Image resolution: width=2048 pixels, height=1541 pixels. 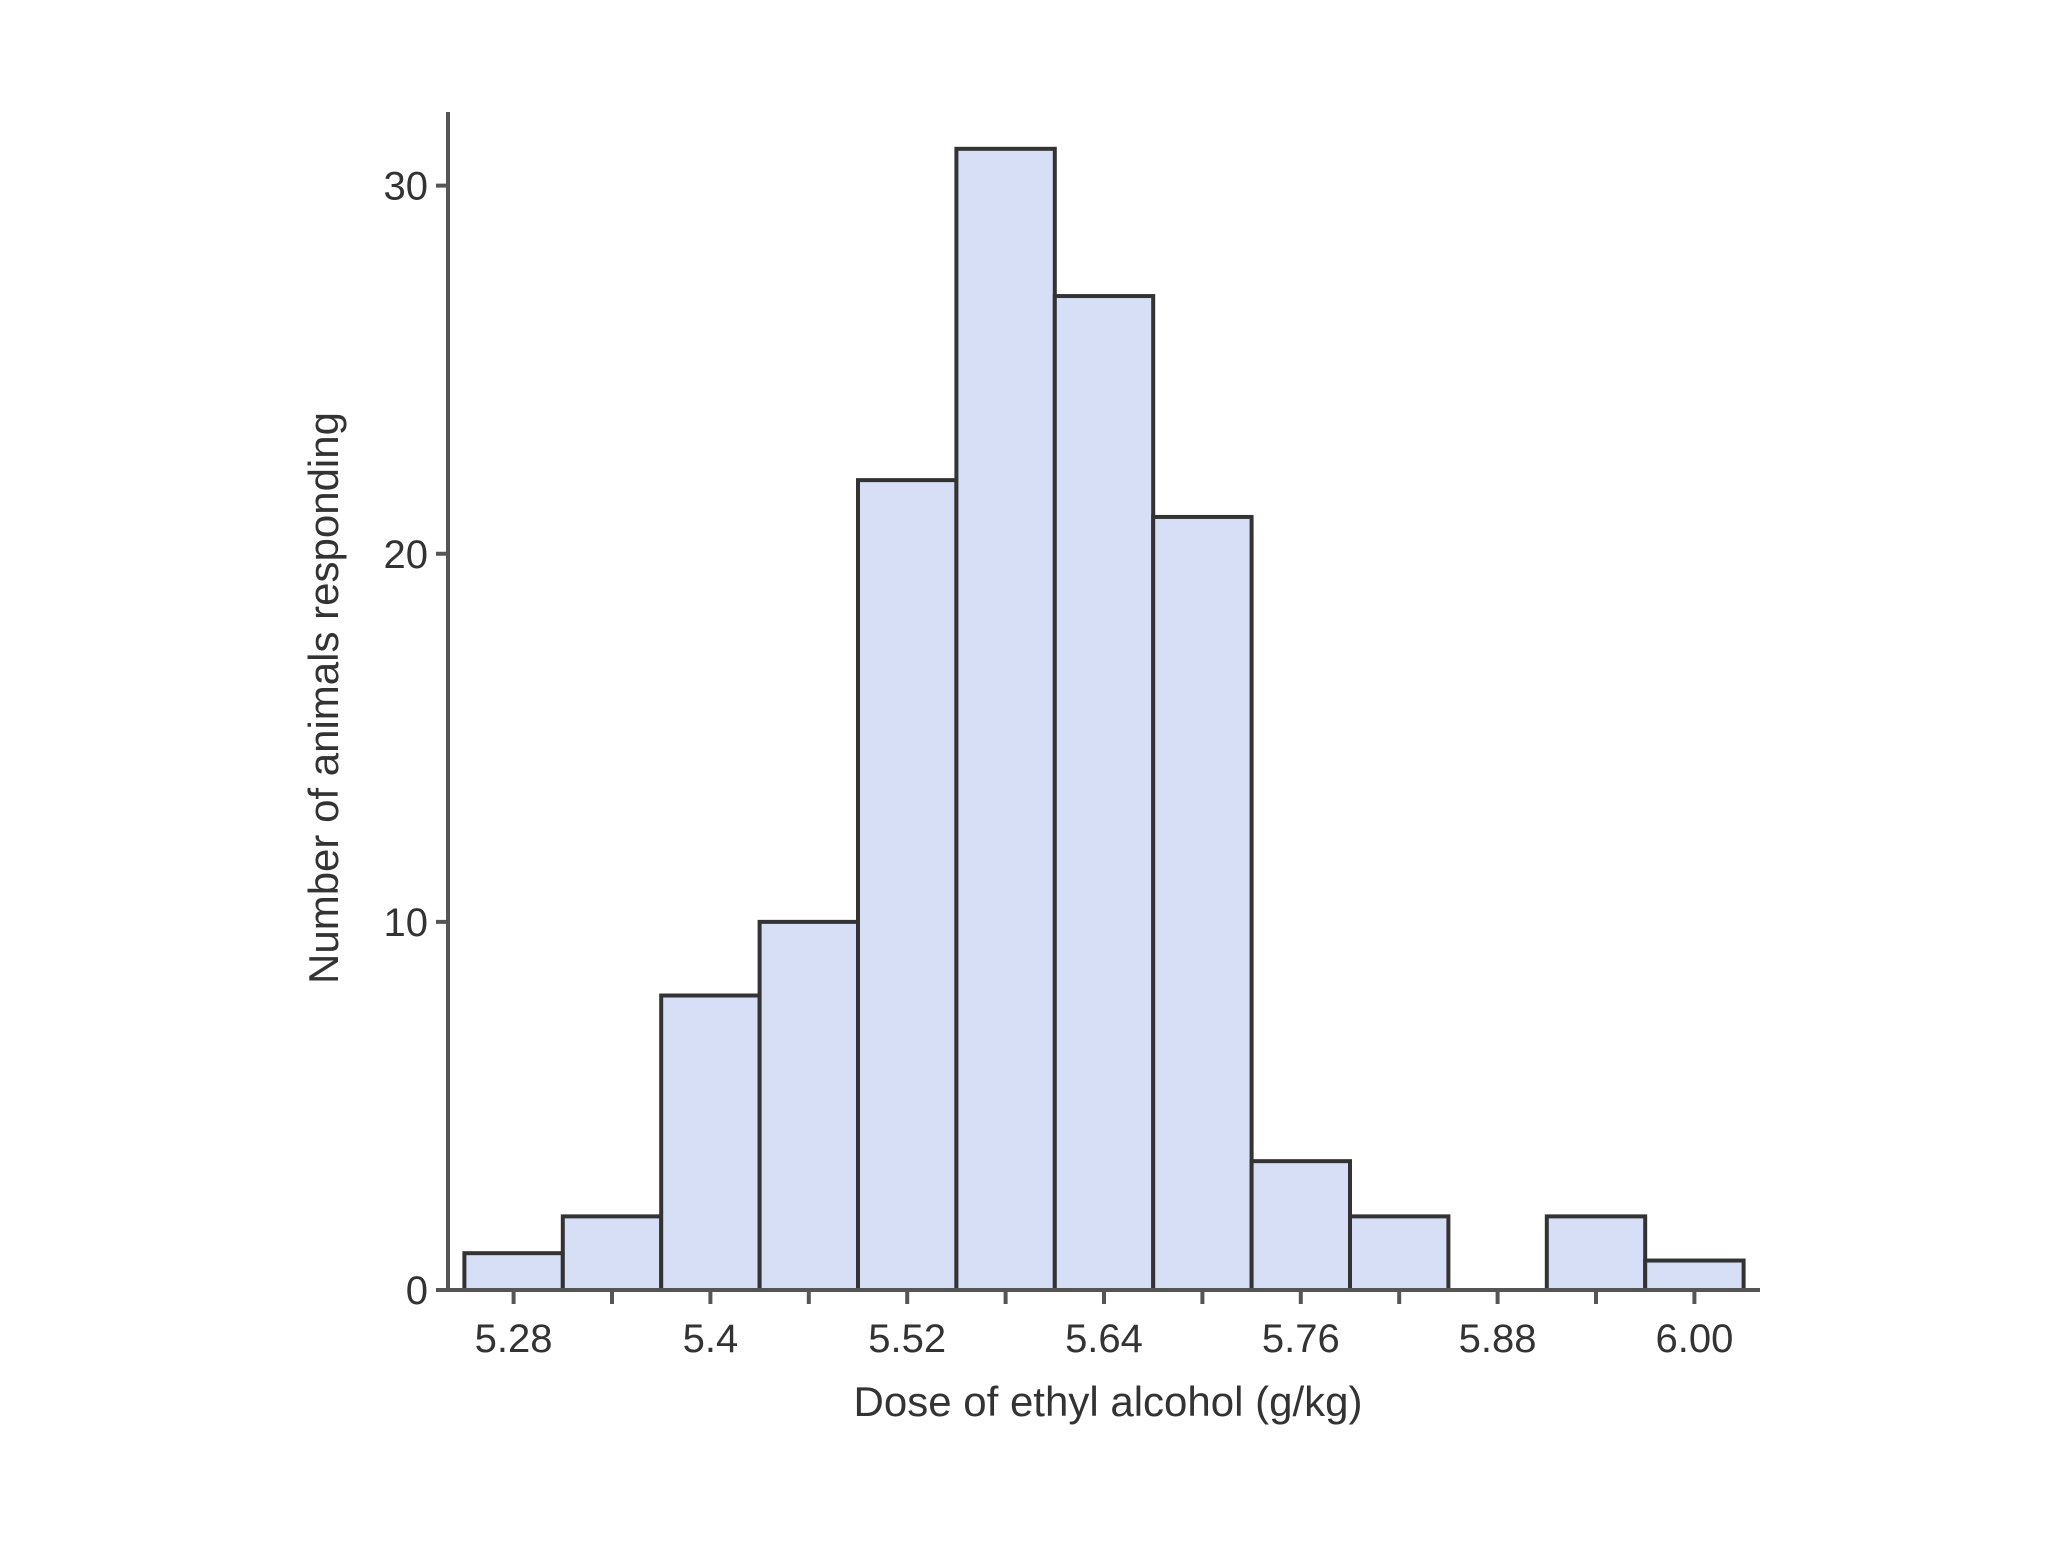 I want to click on y-axis-title: Number of animals responding, so click(x=323, y=698).